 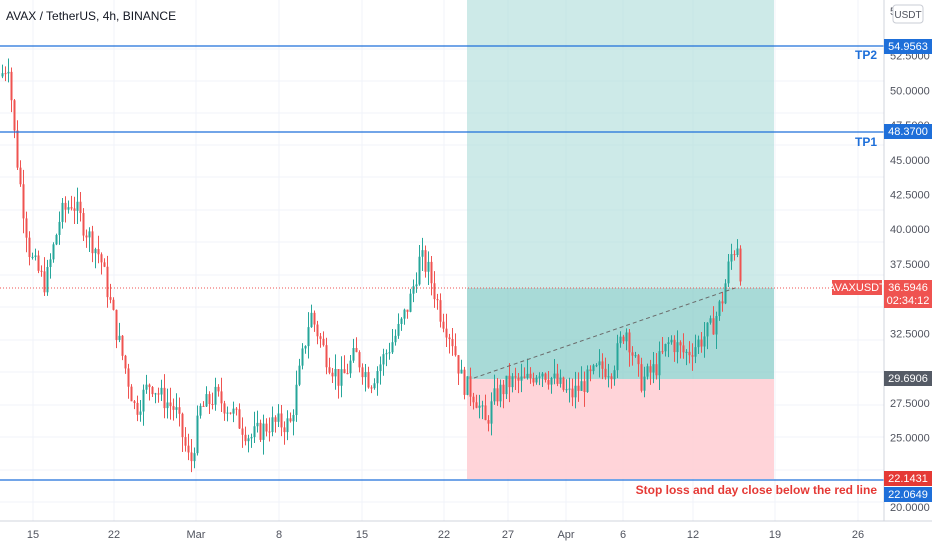 I want to click on price-axis, so click(x=908, y=260).